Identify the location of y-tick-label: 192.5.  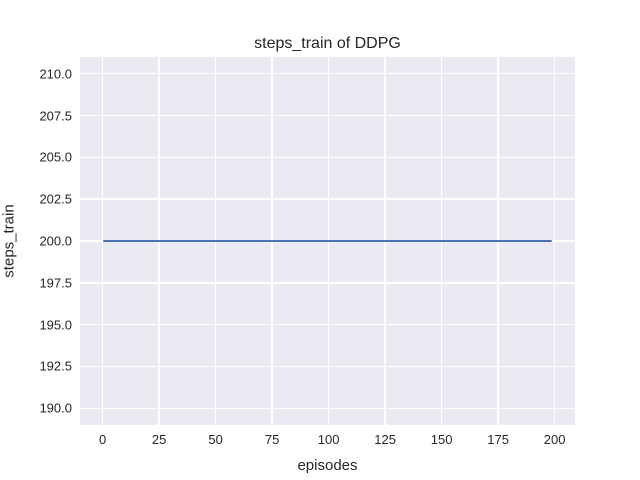
(55, 366).